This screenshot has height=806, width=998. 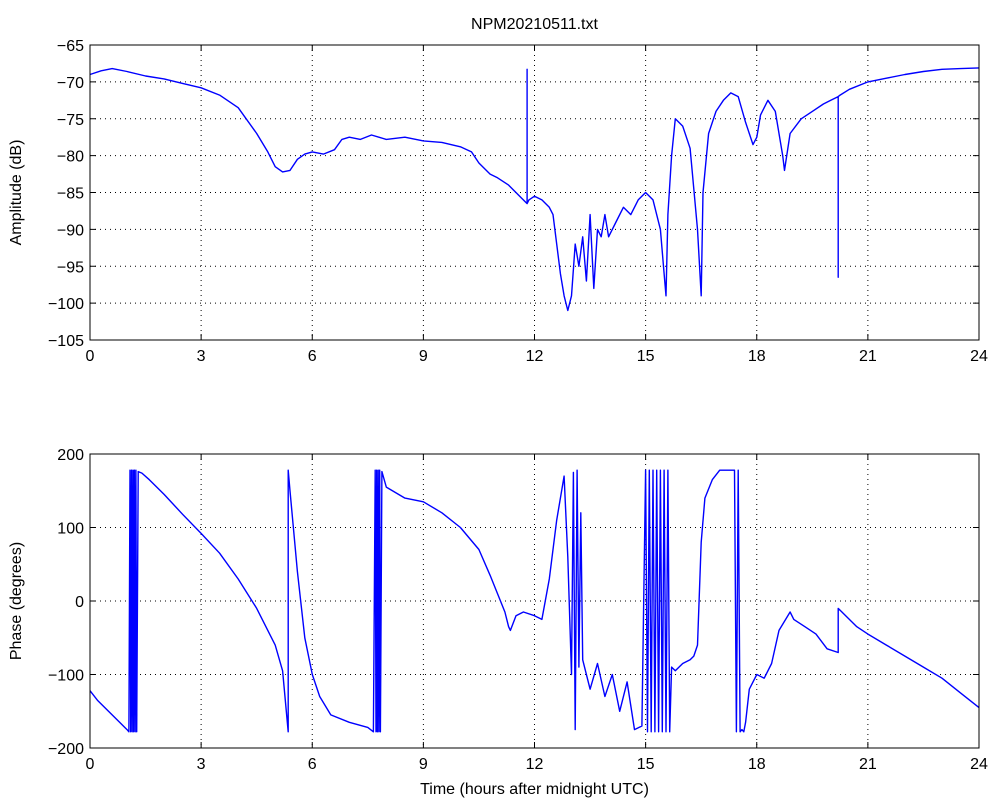 I want to click on y-tick-label: −105, so click(x=66, y=341).